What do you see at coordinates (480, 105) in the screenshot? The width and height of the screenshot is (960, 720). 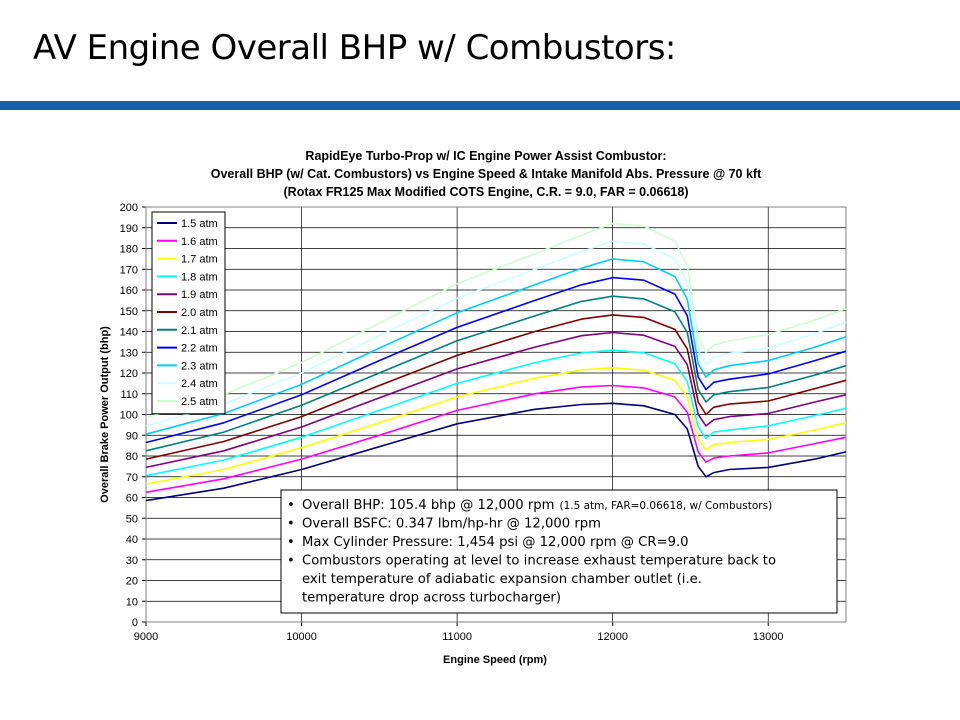 I see `title-divider` at bounding box center [480, 105].